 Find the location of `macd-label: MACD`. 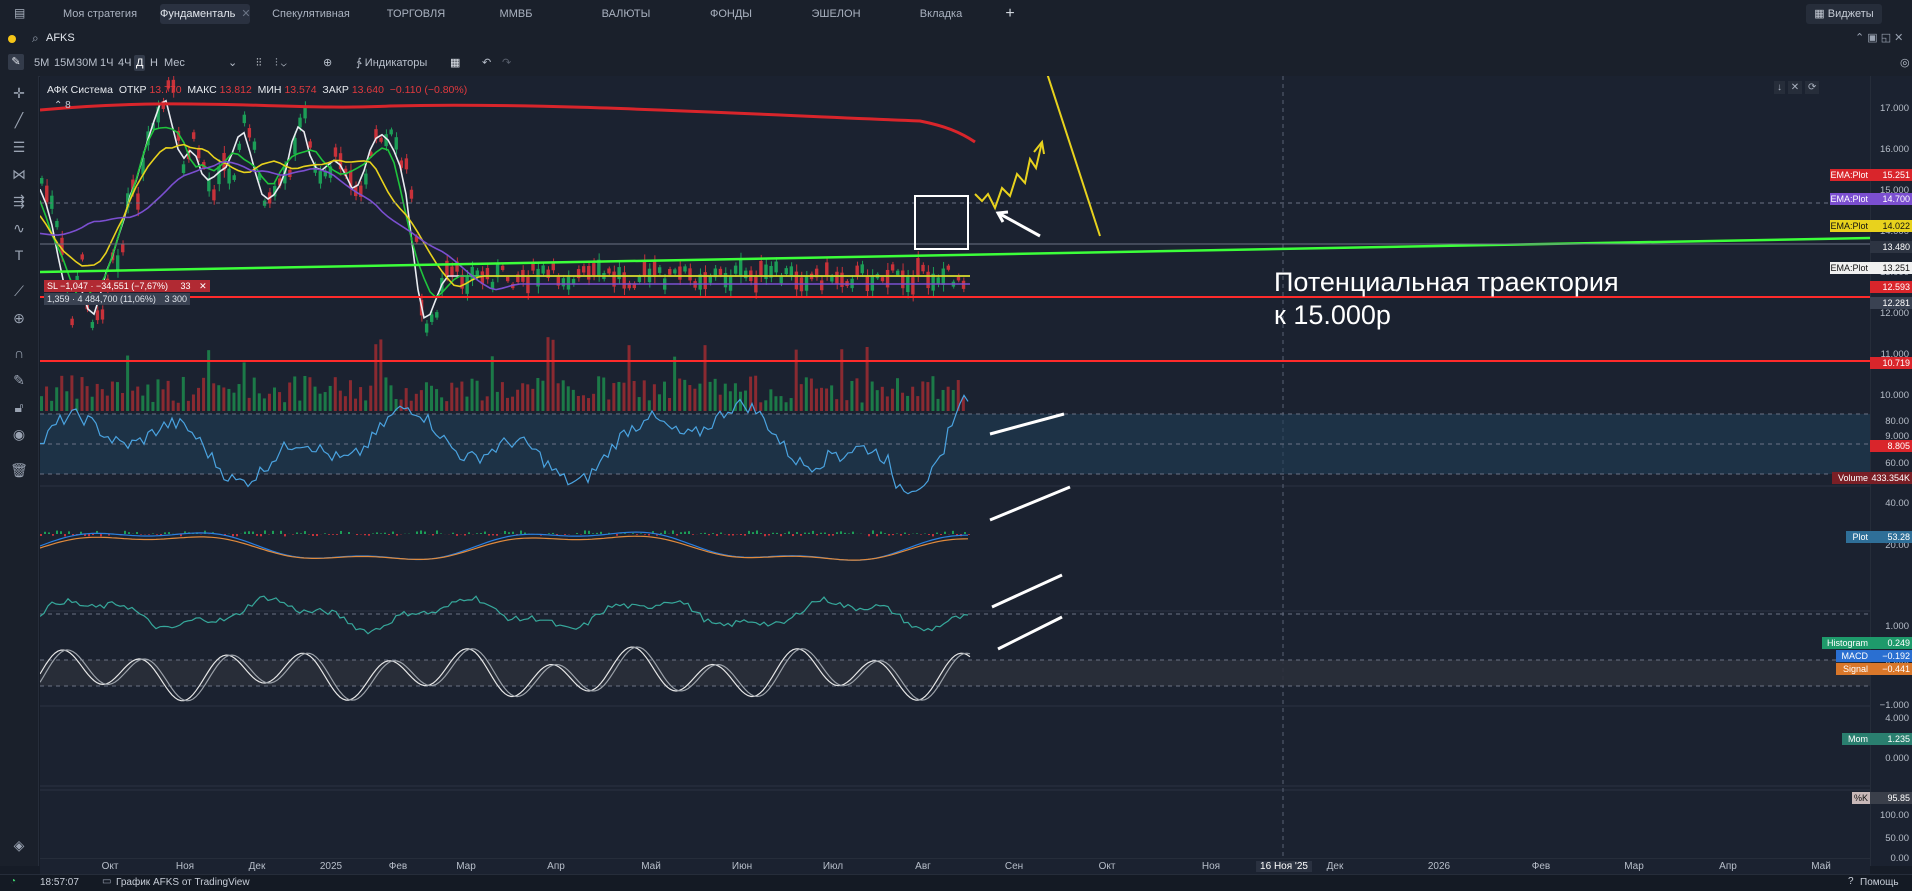

macd-label: MACD is located at coordinates (1853, 656).